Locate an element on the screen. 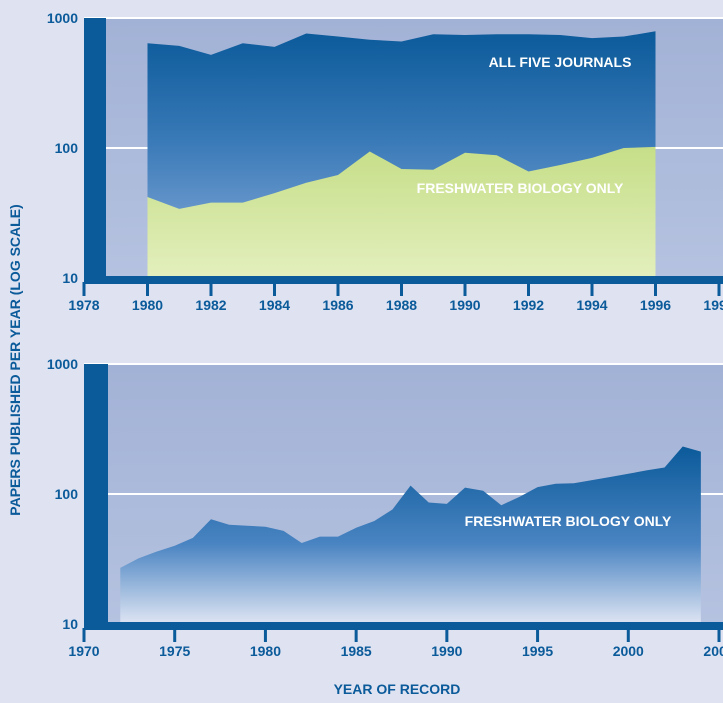 Image resolution: width=723 pixels, height=703 pixels. x-tick-label: 1992 is located at coordinates (528, 305).